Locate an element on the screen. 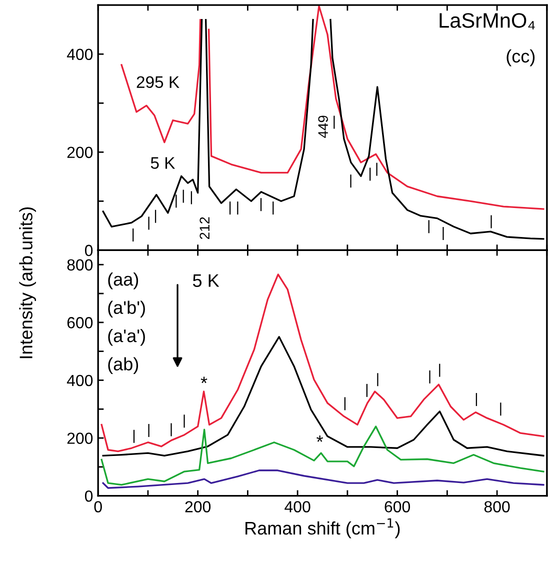  annotation: (aa) is located at coordinates (123, 281).